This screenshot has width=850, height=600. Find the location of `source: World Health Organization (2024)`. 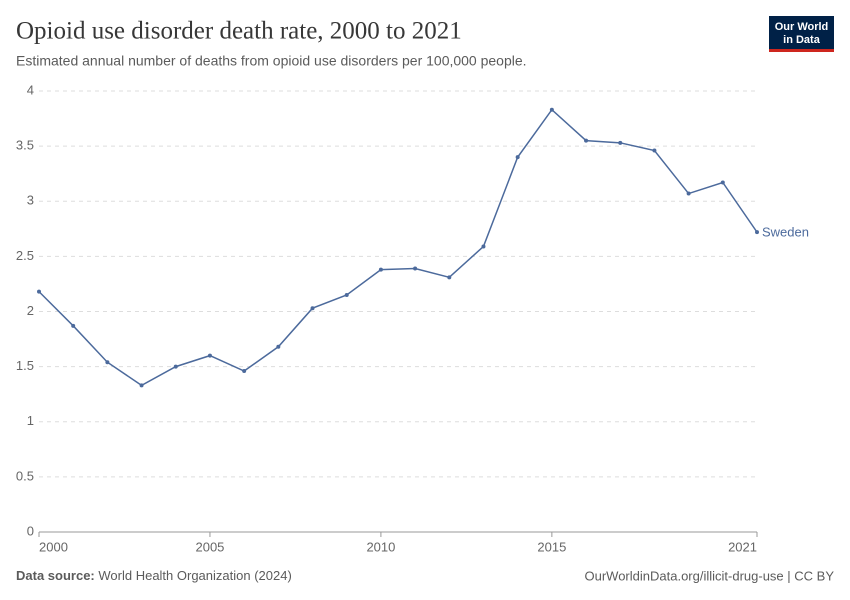

source: World Health Organization (2024) is located at coordinates (194, 575).